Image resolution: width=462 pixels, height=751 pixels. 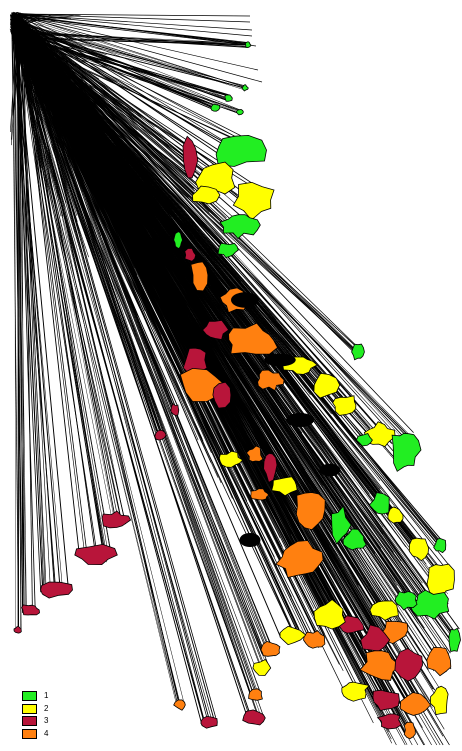 I want to click on map-legend: 1 2 3 4, so click(x=52, y=715).